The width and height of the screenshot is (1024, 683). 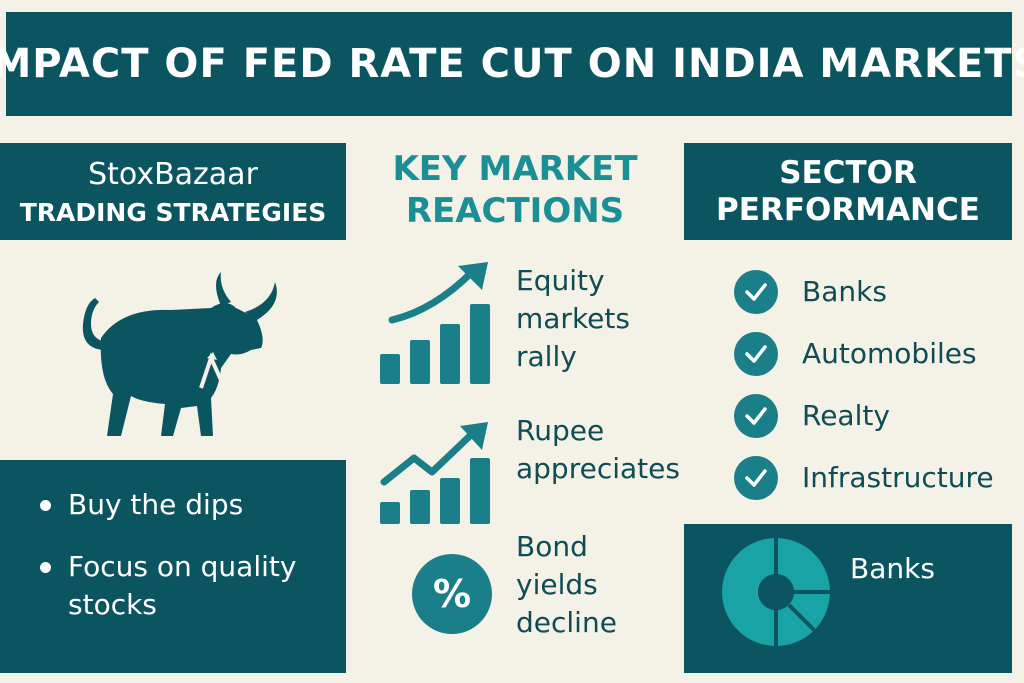 What do you see at coordinates (776, 592) in the screenshot?
I see `donut-chart-icon` at bounding box center [776, 592].